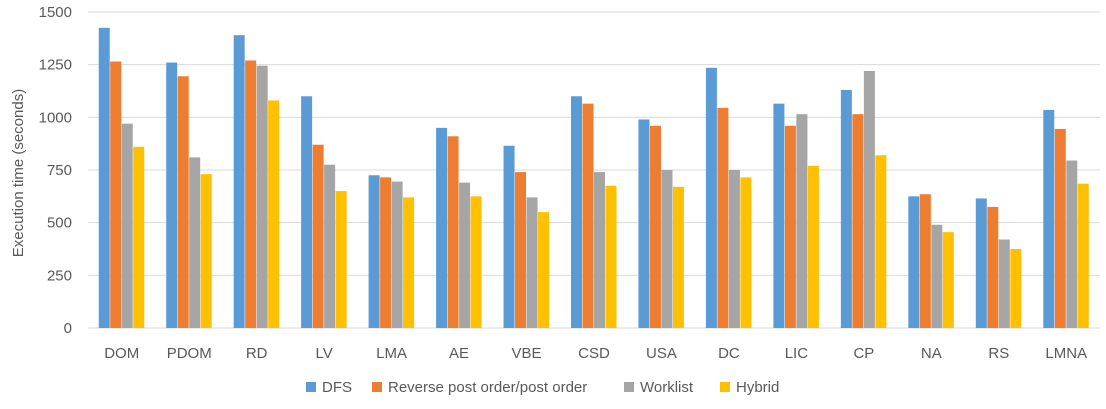  I want to click on bar-worklist-vbe, so click(532, 262).